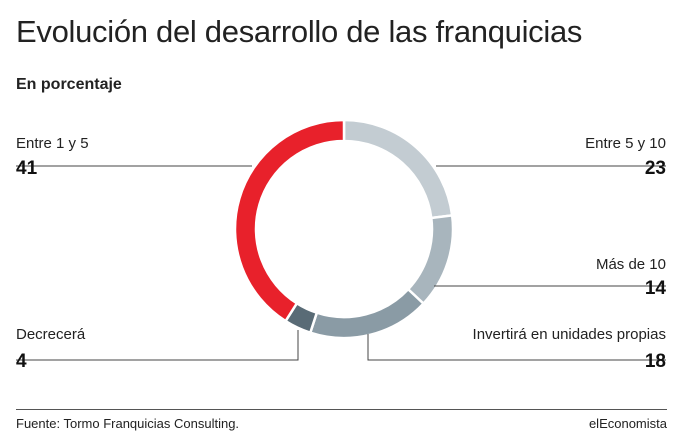 This screenshot has height=442, width=687. Describe the element at coordinates (51, 334) in the screenshot. I see `label-decrecera: Decrecerá` at that location.